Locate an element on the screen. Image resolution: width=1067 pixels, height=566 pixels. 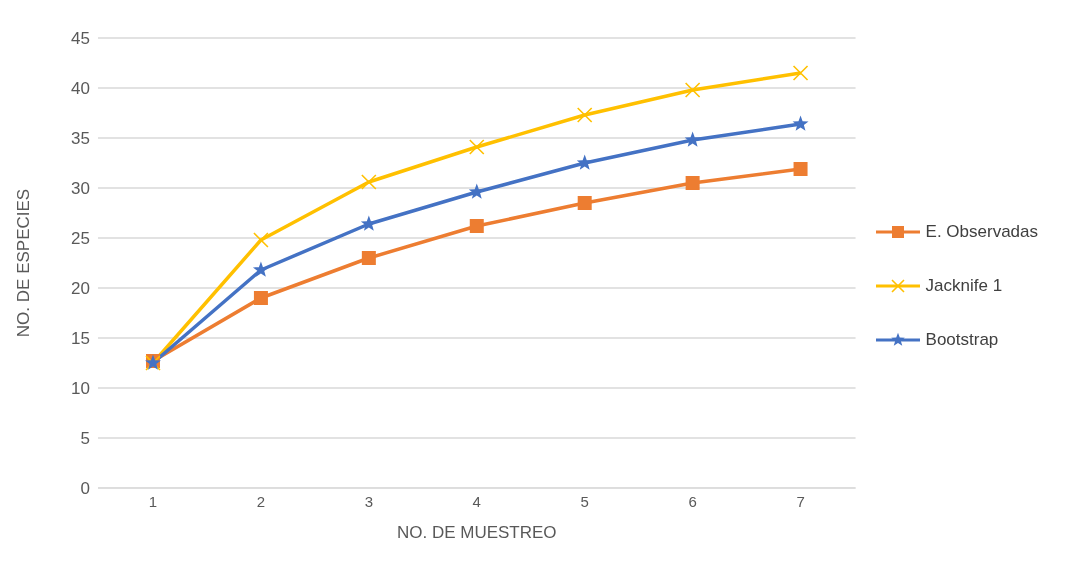
y-tick-label: 5 is located at coordinates (85, 439).